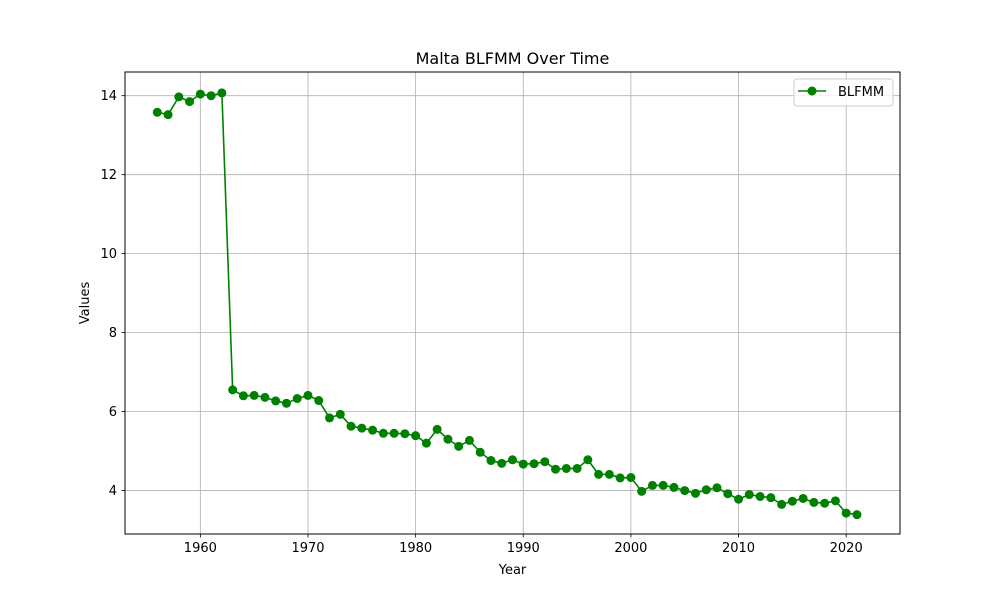 The width and height of the screenshot is (1000, 600). What do you see at coordinates (512, 570) in the screenshot?
I see `x-axis-label: Year` at bounding box center [512, 570].